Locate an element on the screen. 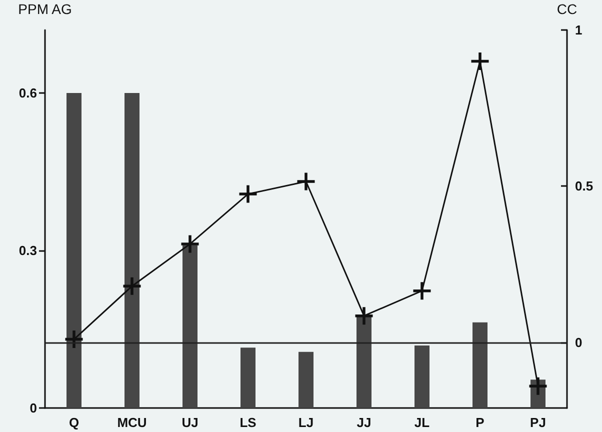 The width and height of the screenshot is (602, 432). x-tick-label: LJ is located at coordinates (306, 422).